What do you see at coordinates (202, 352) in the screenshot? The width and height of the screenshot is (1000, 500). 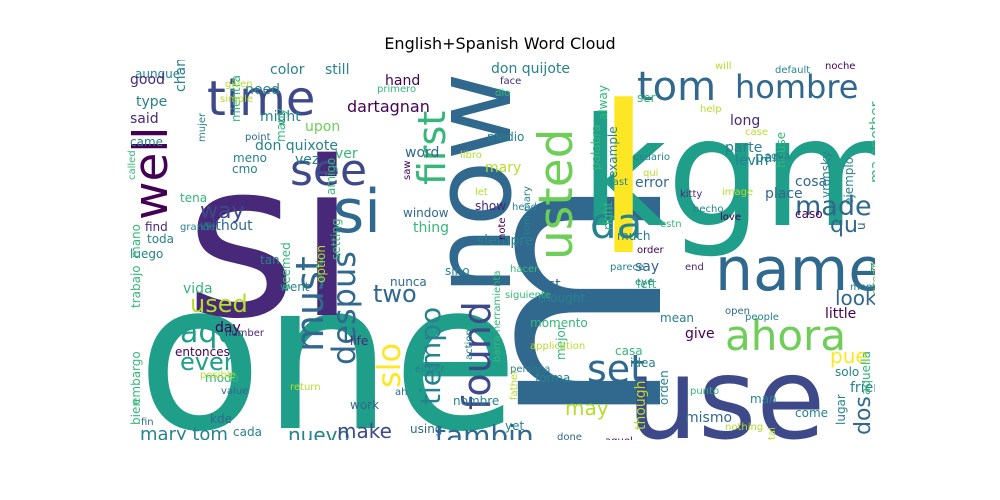 I see `cloud-word: entonces` at bounding box center [202, 352].